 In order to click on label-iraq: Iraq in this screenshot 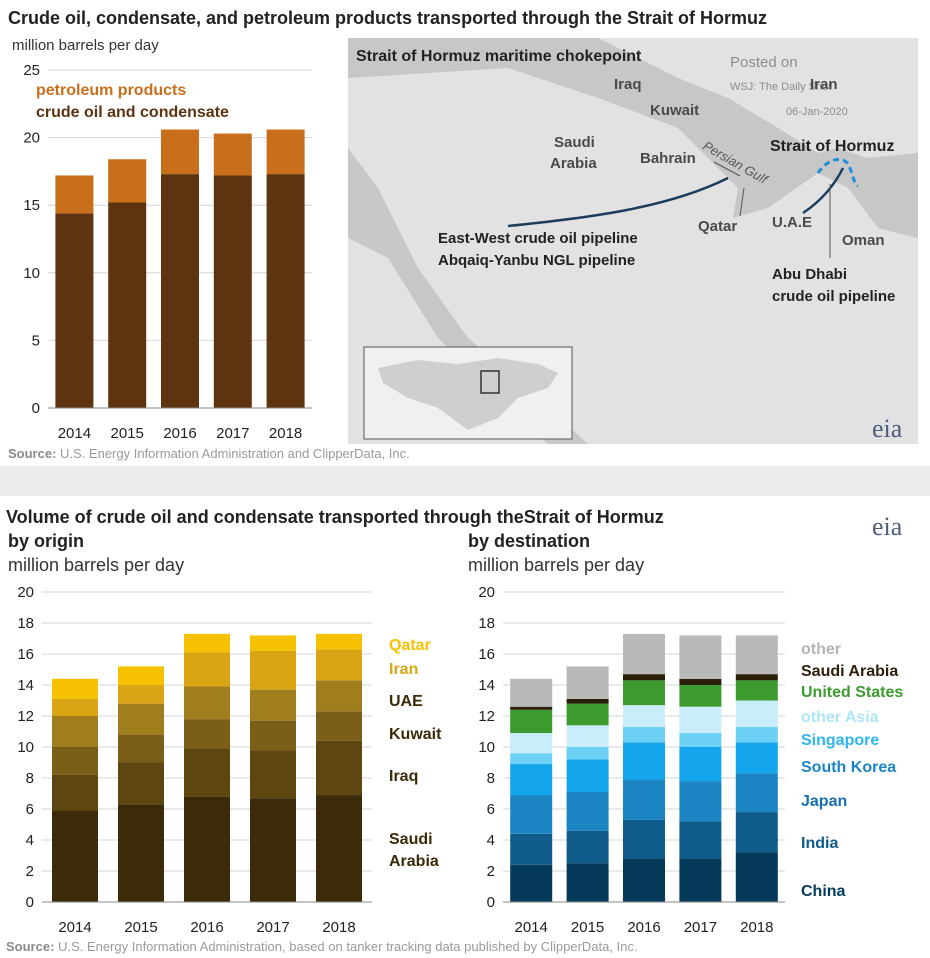, I will do `click(628, 84)`.